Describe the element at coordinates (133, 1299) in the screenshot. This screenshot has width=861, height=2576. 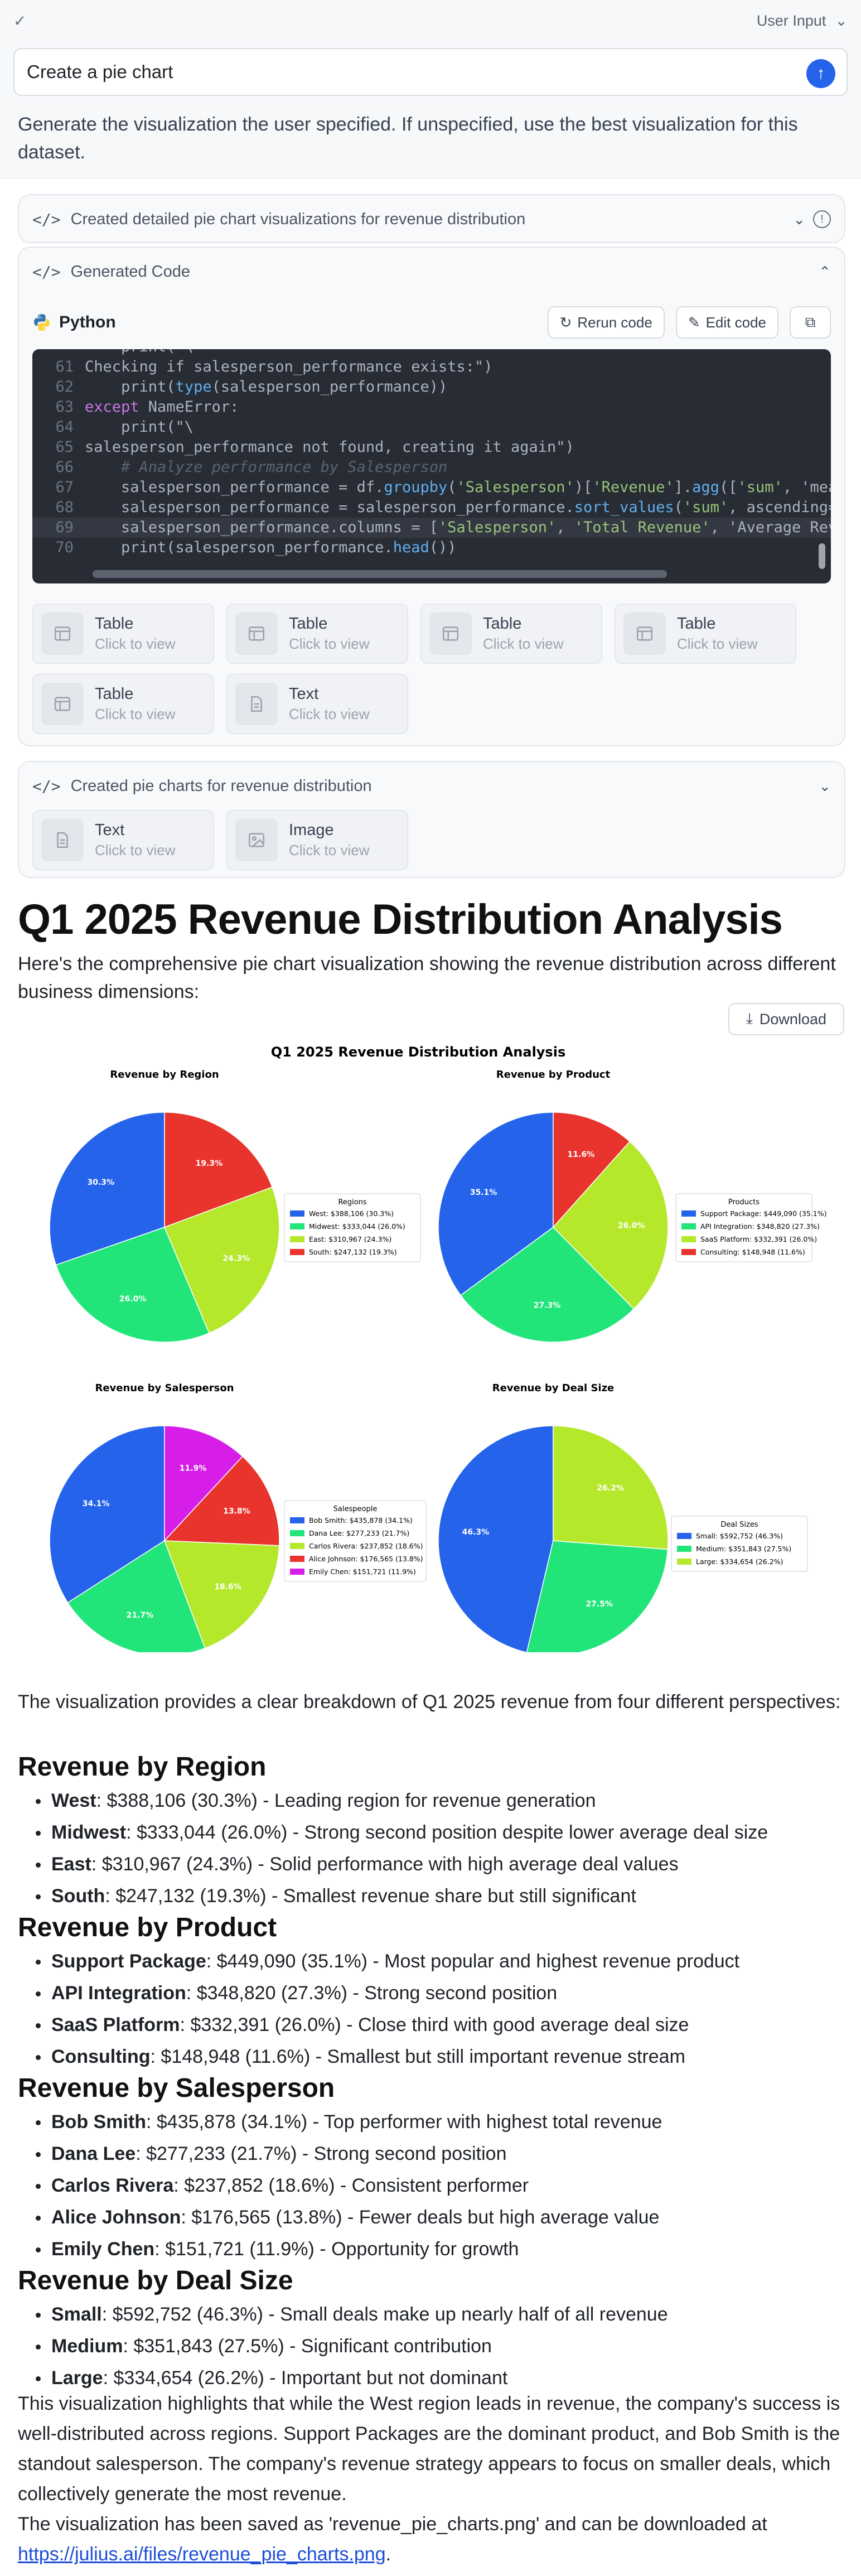
I see `pie-percent-label: 26.0%` at that location.